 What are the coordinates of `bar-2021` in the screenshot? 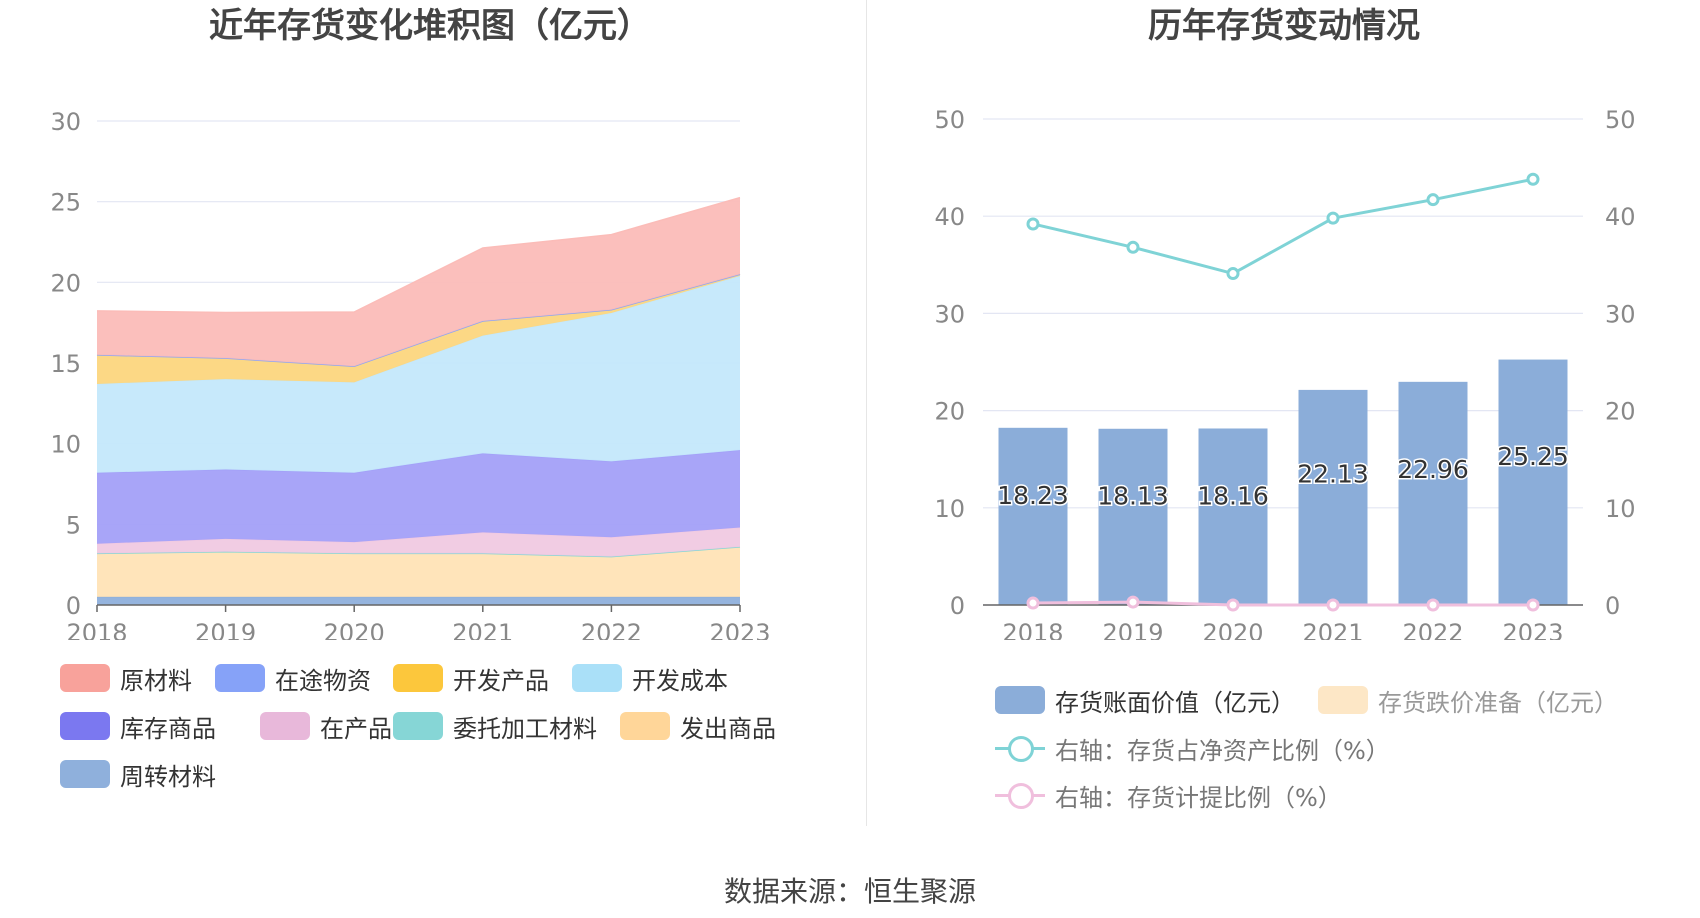 It's located at (1333, 497).